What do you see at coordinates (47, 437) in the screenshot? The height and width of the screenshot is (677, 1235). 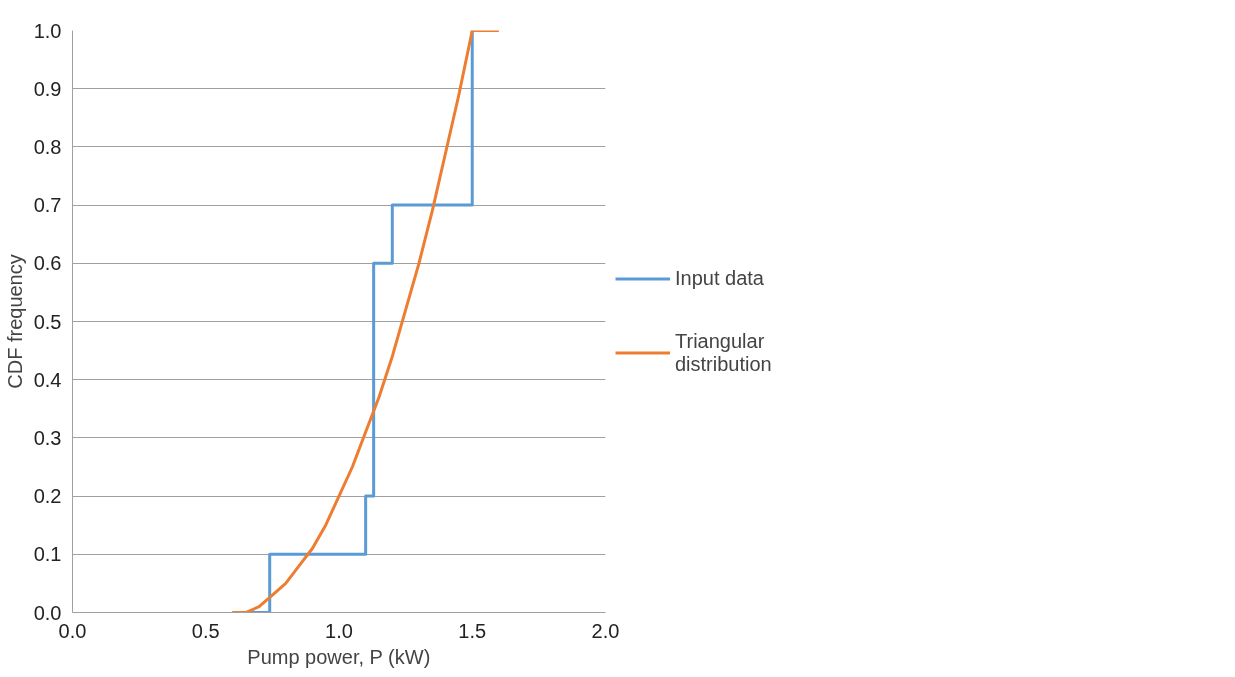 I see `y-tick-label: 0.3` at bounding box center [47, 437].